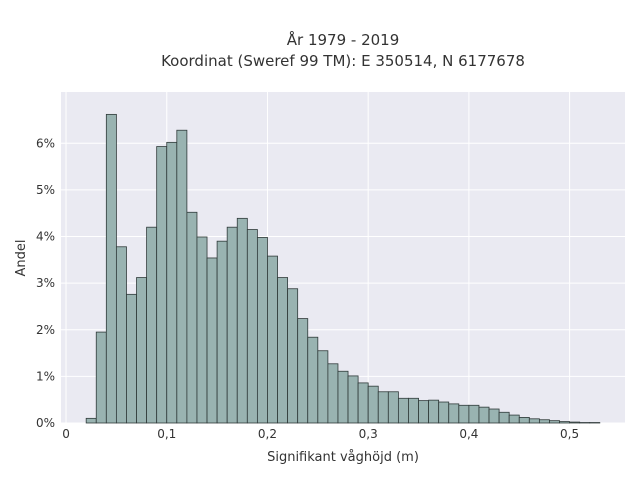 The width and height of the screenshot is (640, 480). I want to click on x-tick-label: 0,2, so click(267, 434).